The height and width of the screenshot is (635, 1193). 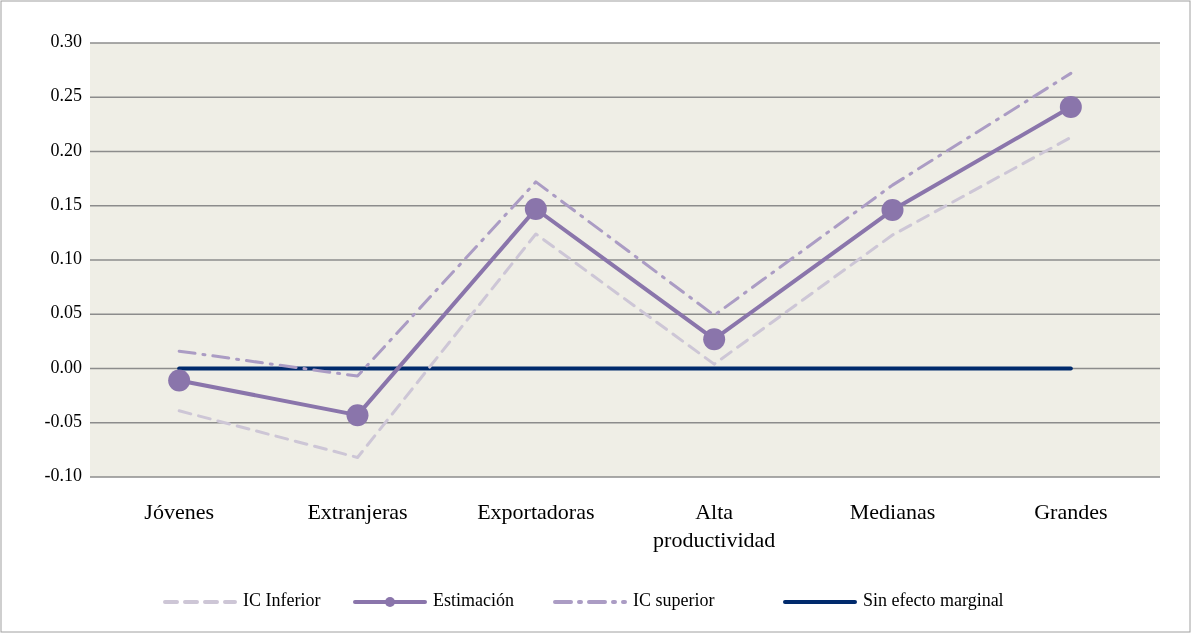 I want to click on y-tick-label: 0.10, so click(x=66, y=258).